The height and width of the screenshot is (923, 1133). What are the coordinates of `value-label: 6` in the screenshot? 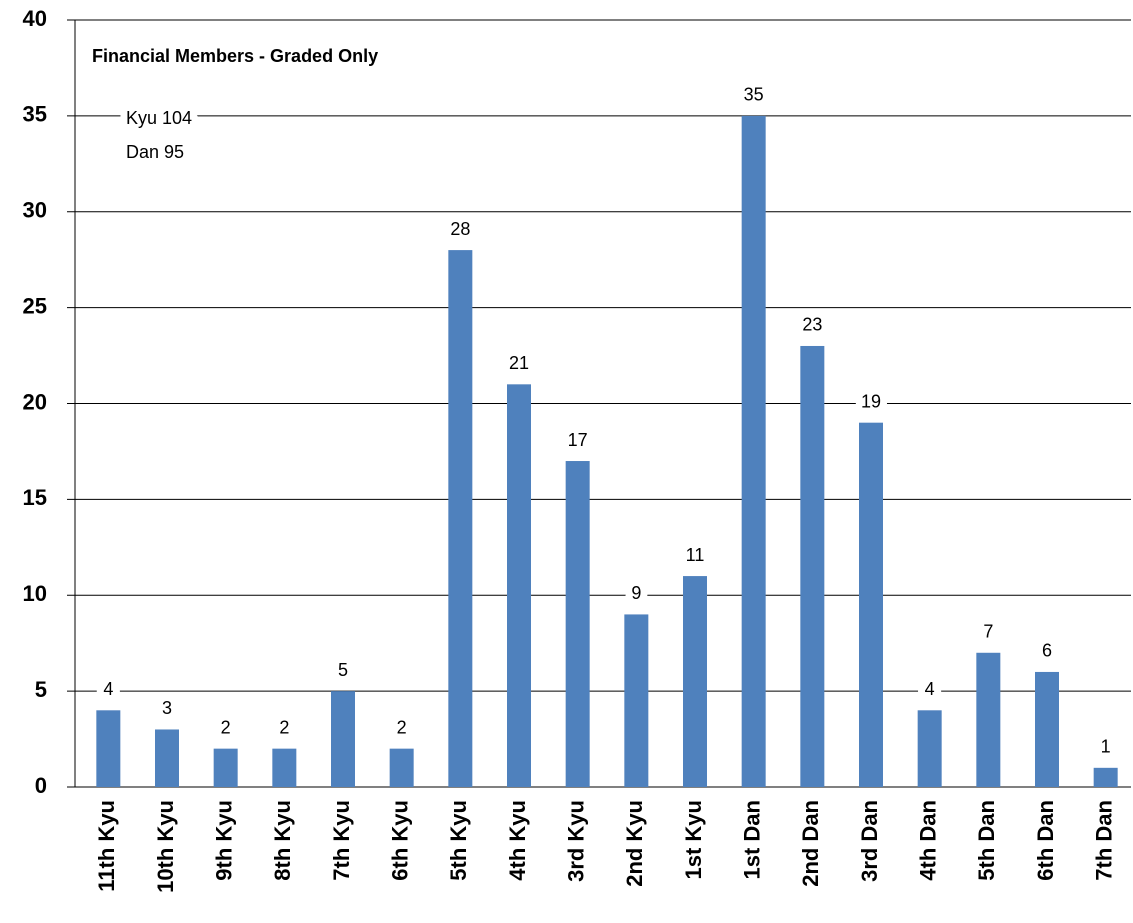 It's located at (1047, 651).